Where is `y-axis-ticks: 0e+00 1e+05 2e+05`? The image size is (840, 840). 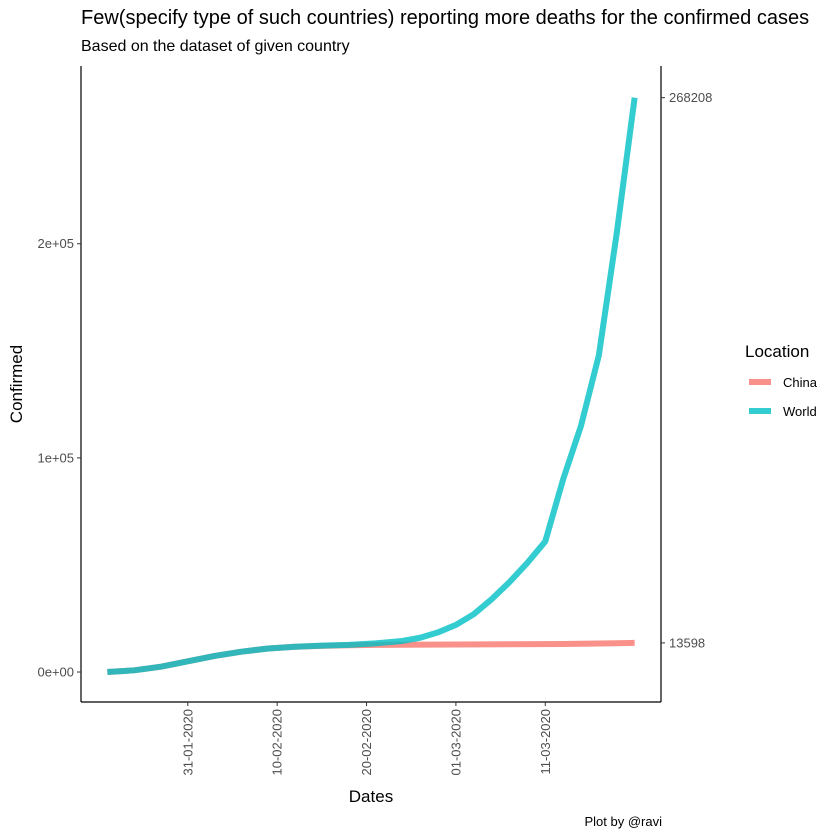
y-axis-ticks: 0e+00 1e+05 2e+05 is located at coordinates (59, 458).